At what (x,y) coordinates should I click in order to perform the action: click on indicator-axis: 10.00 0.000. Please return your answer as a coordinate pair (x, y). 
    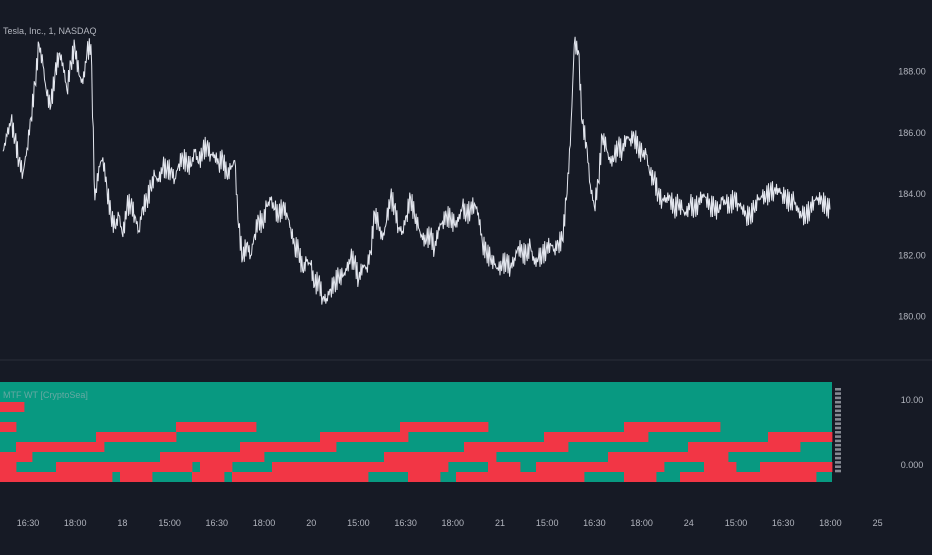
    Looking at the image, I should click on (912, 432).